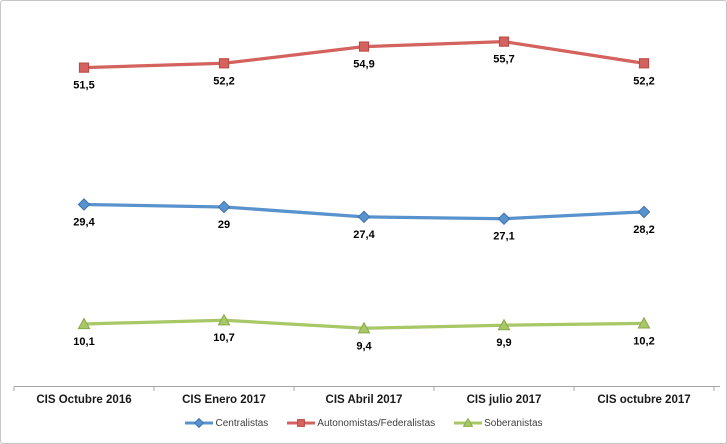  I want to click on x-axis-label: CIS Enero 2017, so click(224, 400).